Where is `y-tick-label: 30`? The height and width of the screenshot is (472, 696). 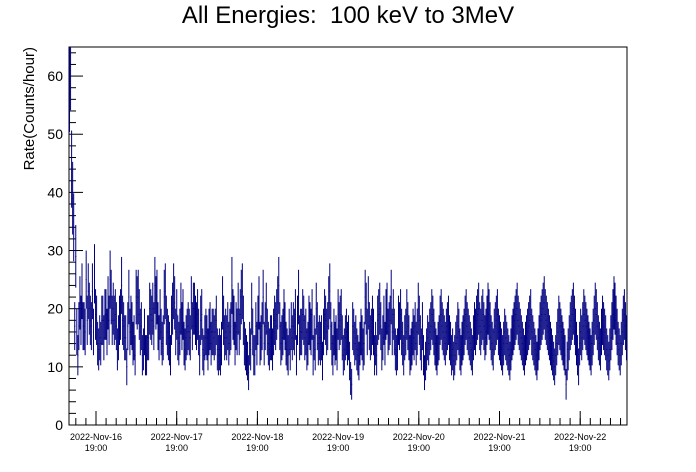
y-tick-label: 30 is located at coordinates (55, 251).